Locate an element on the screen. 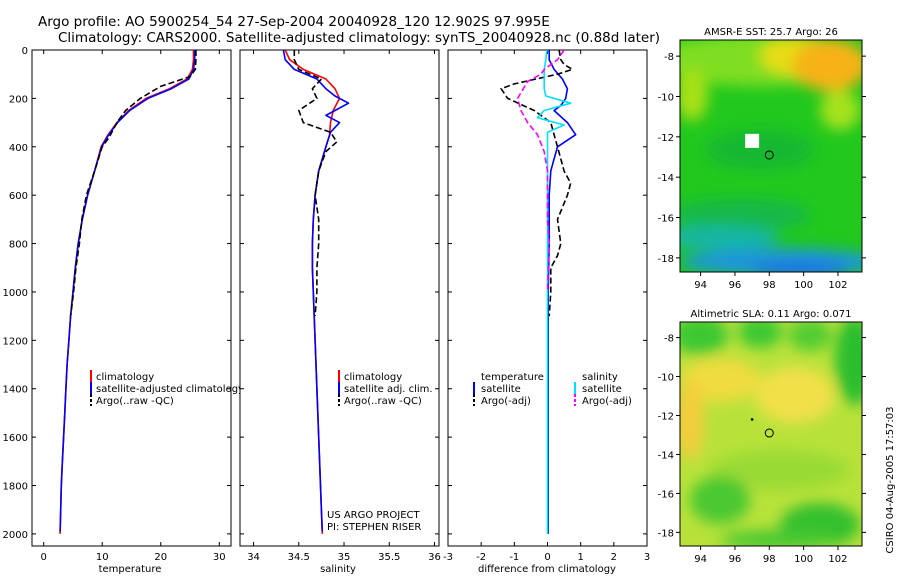  x-tick-label: -1 is located at coordinates (514, 557).